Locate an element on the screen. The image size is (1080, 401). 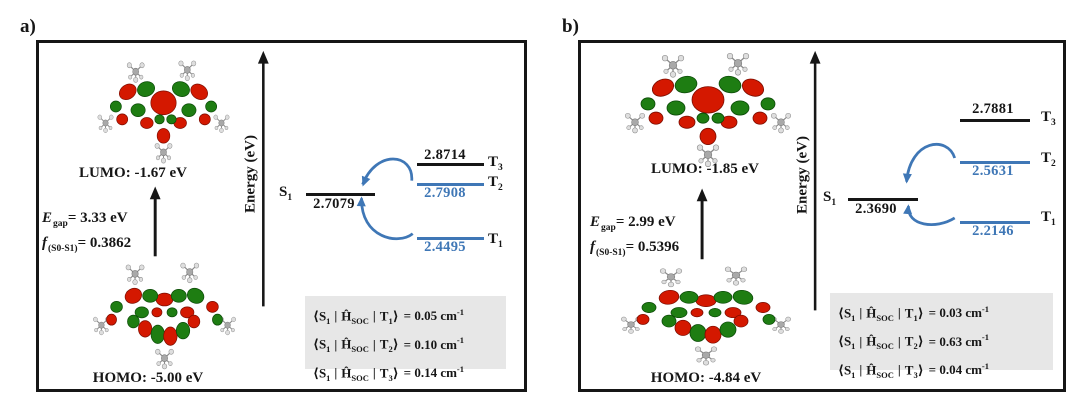
panel-a-label: a) is located at coordinates (28, 26).